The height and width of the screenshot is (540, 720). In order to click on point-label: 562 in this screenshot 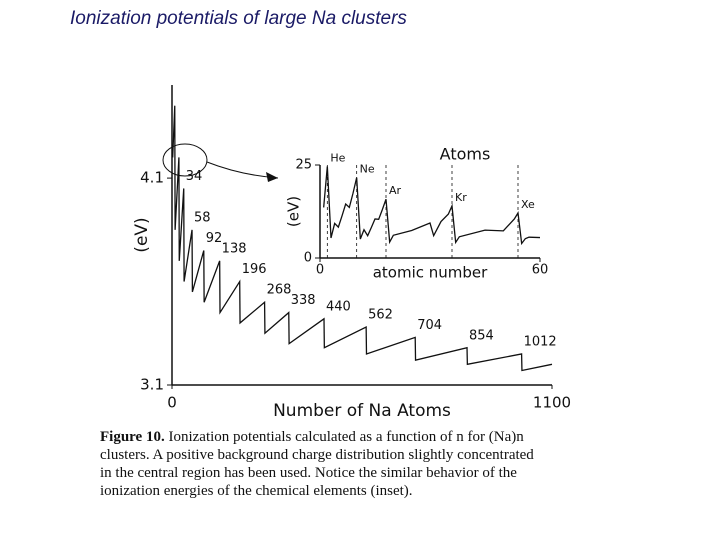, I will do `click(380, 315)`.